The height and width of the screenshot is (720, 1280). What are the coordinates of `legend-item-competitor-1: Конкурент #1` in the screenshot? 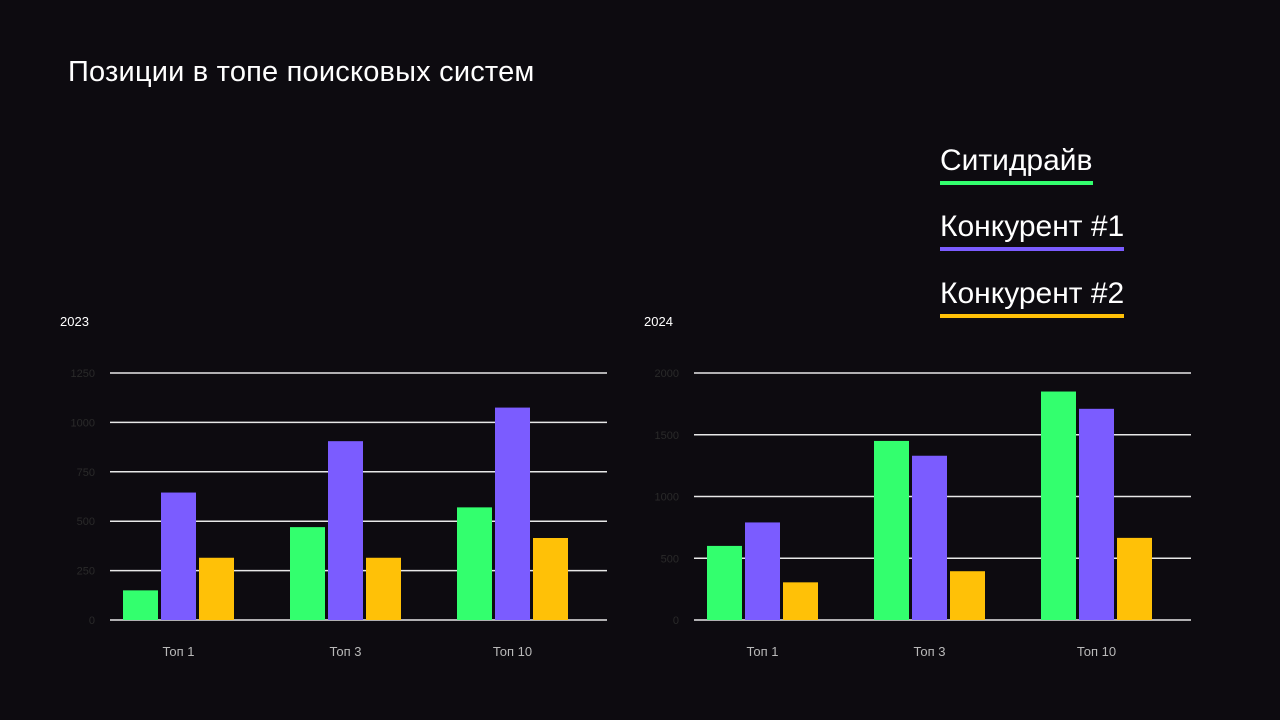 It's located at (1032, 231).